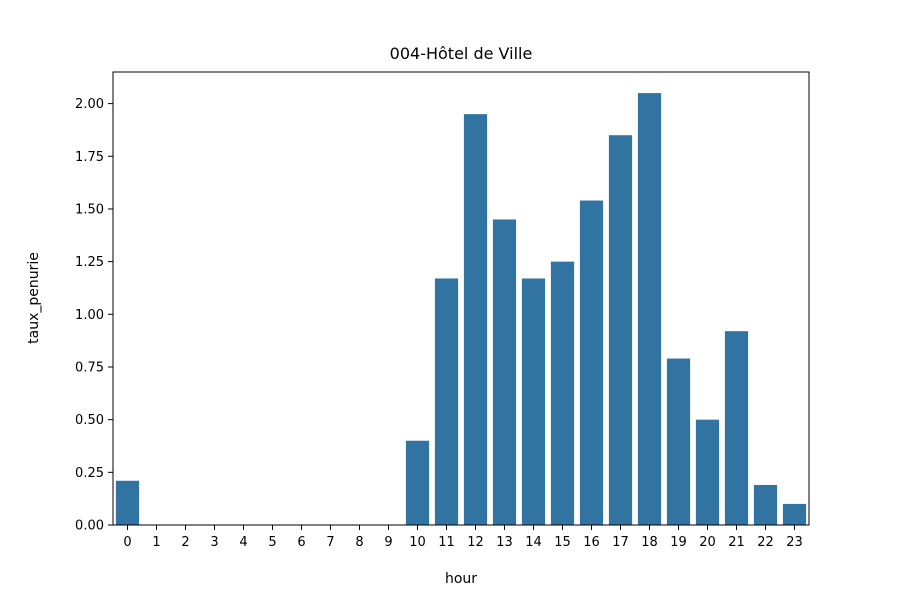 This screenshot has height=600, width=900. I want to click on y-tick-label-1: 0.25, so click(89, 473).